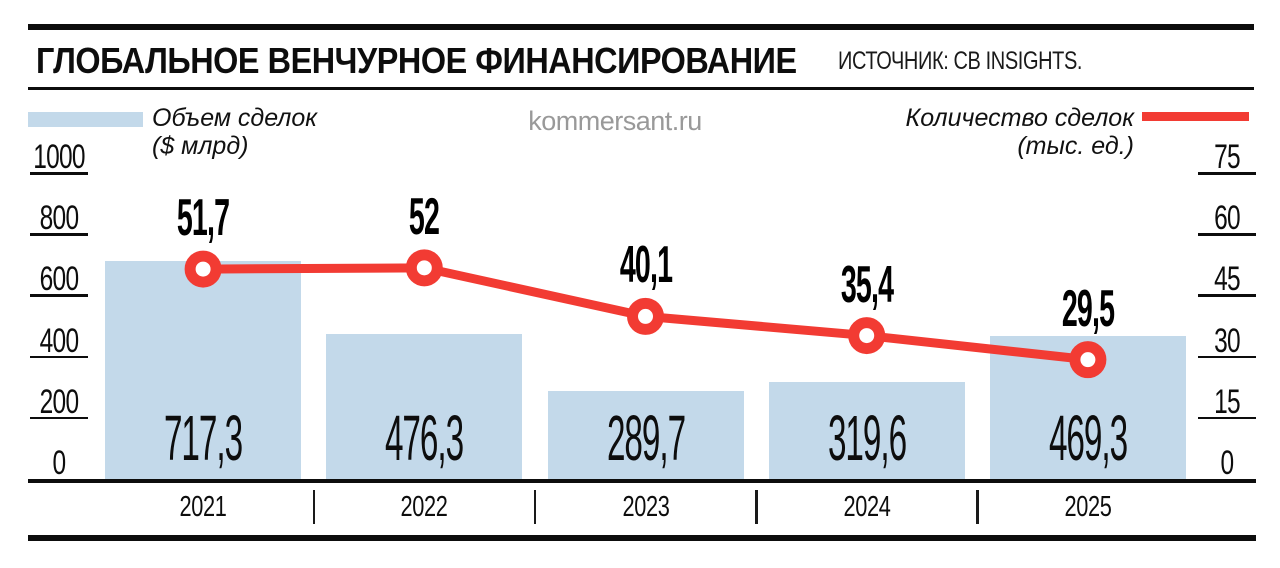 The image size is (1280, 568). I want to click on left-axis-tick-label: 600, so click(59, 279).